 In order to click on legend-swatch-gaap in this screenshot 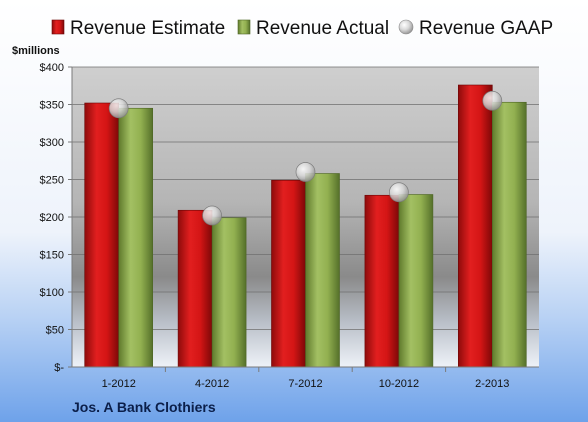, I will do `click(406, 27)`.